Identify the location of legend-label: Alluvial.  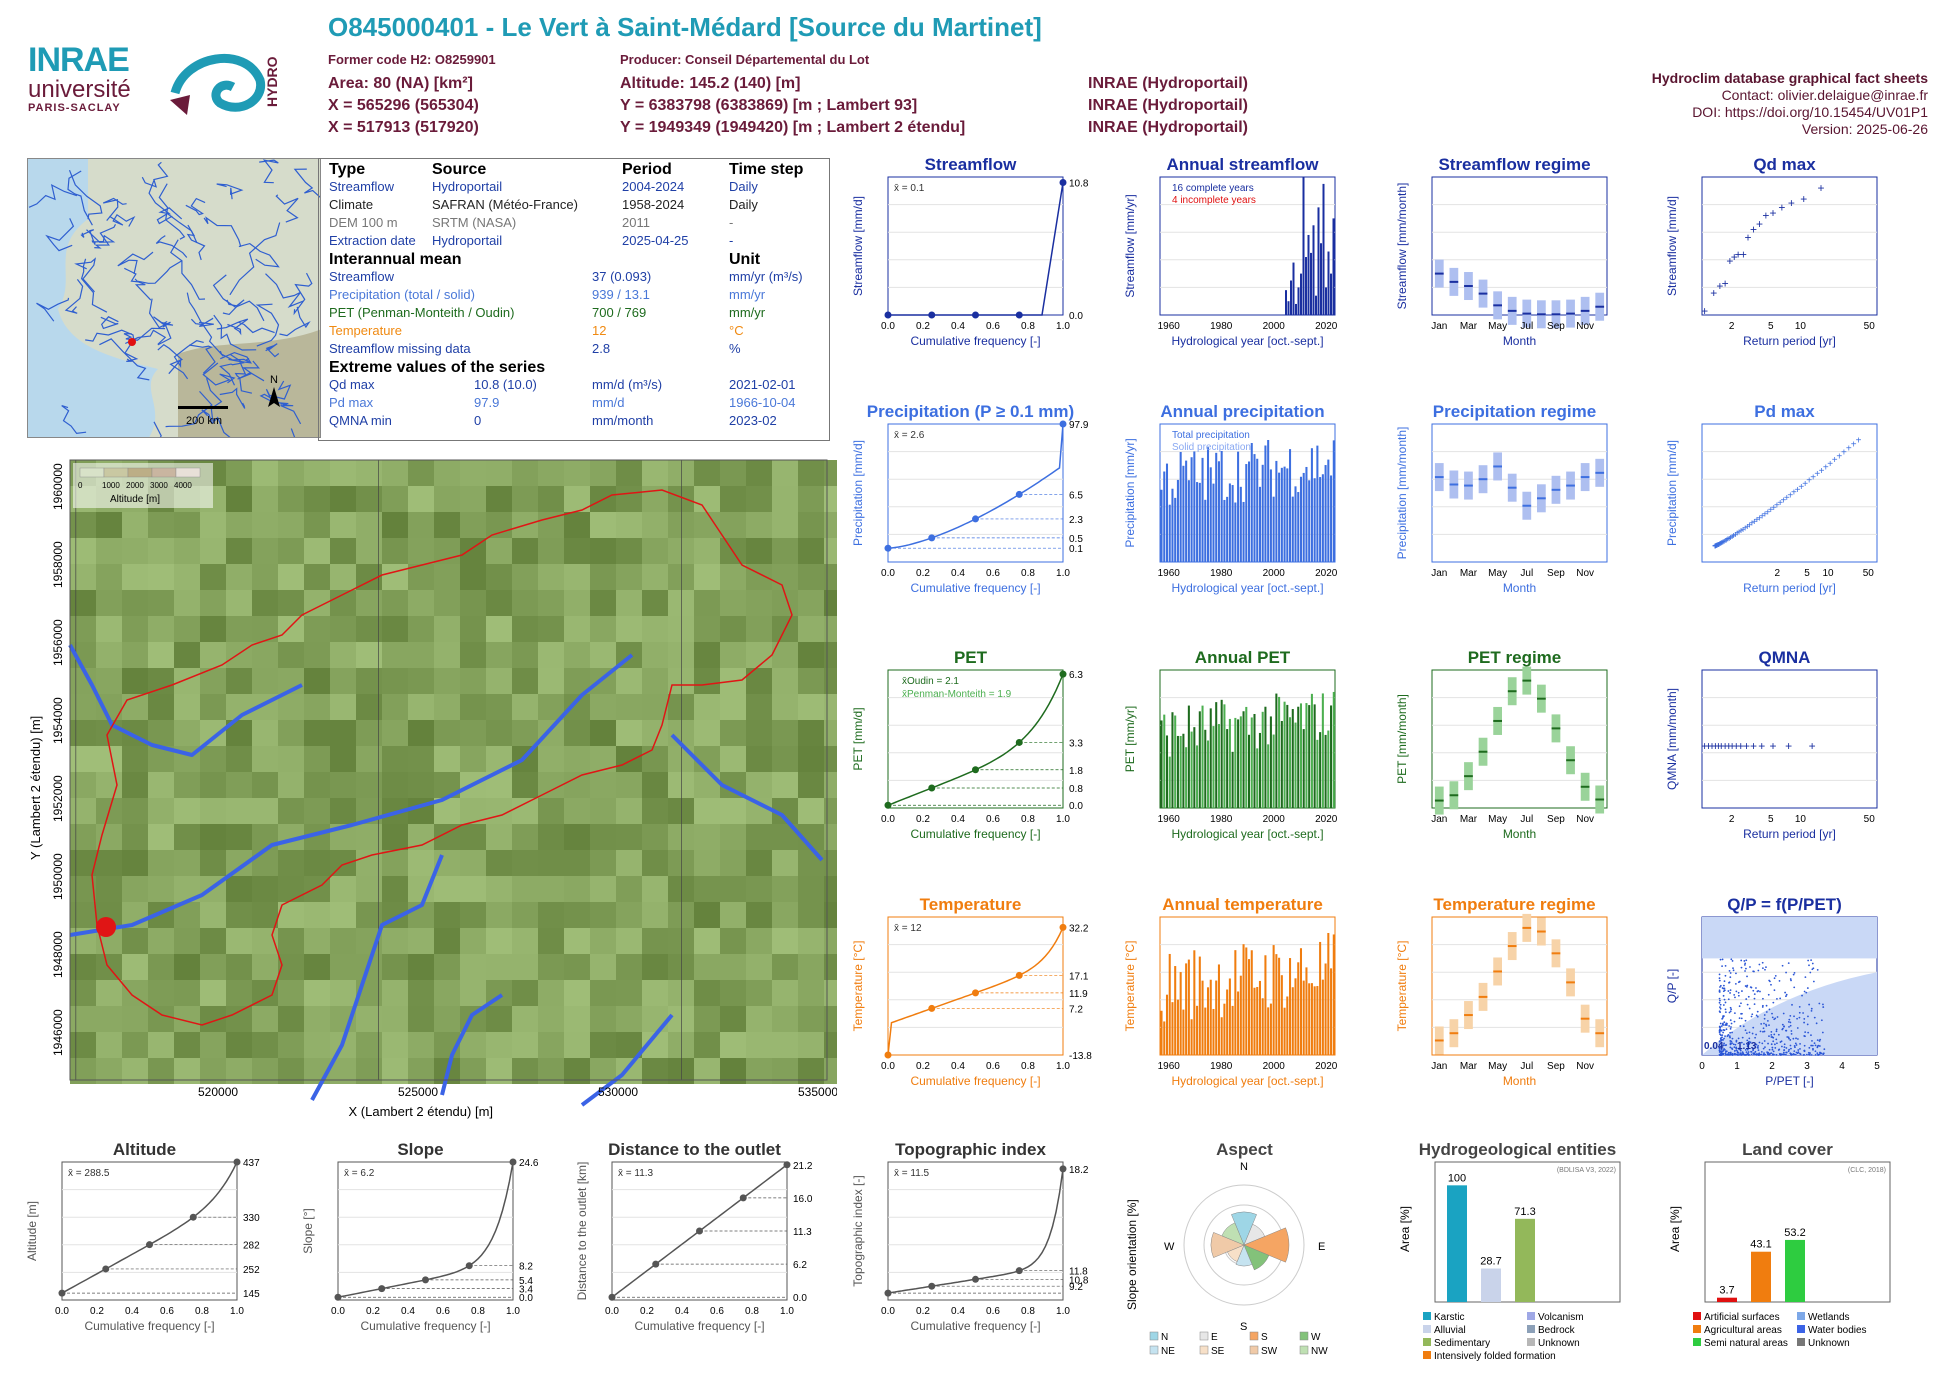
(1450, 1330).